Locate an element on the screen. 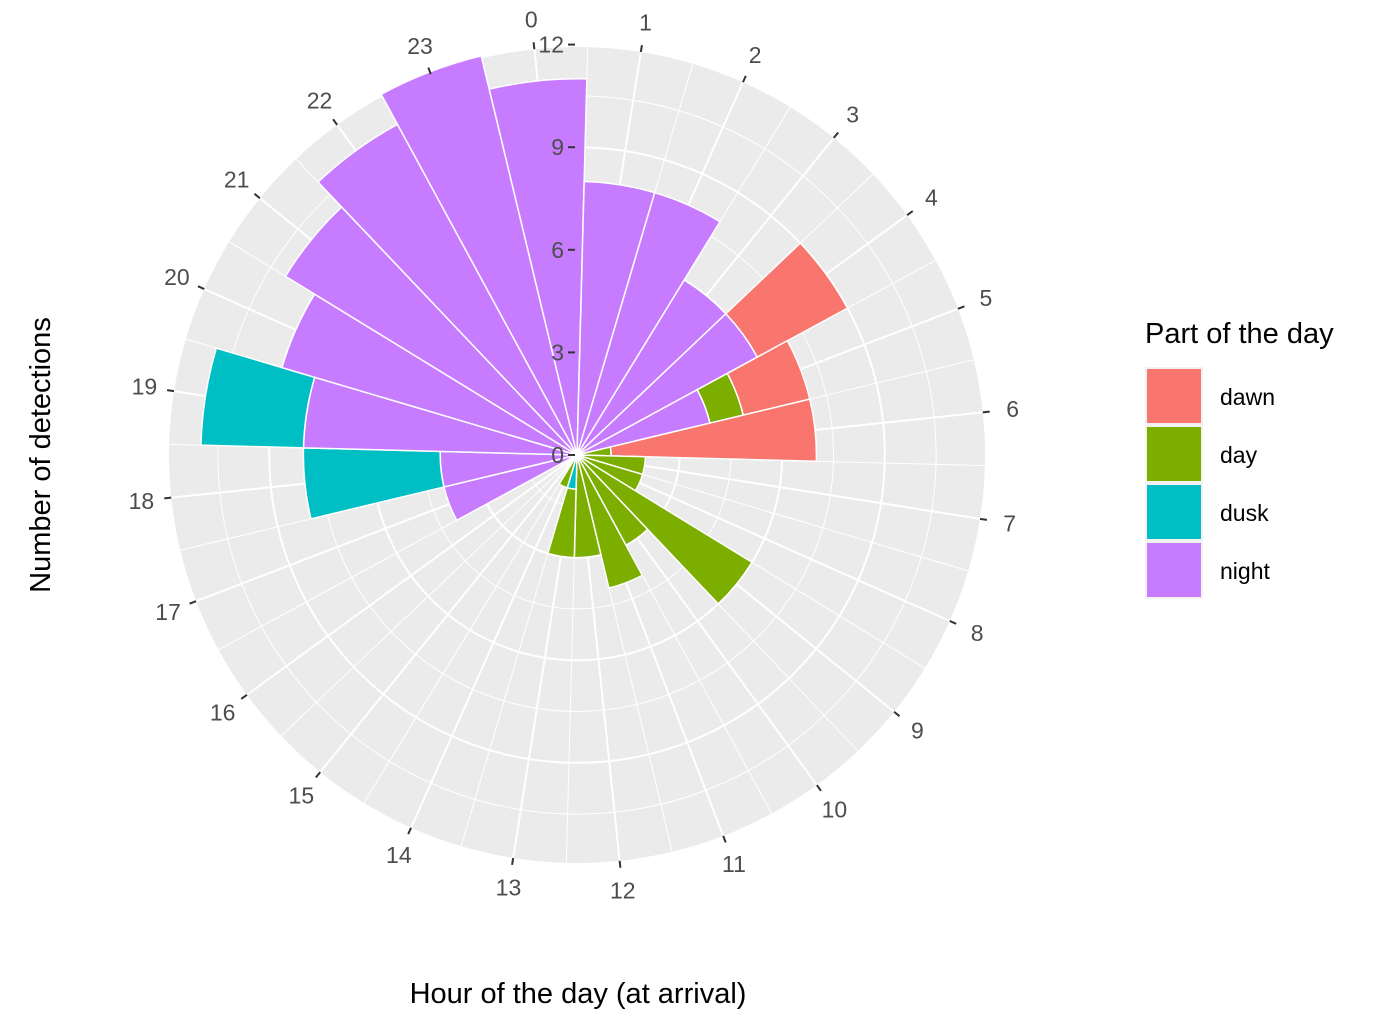 Image resolution: width=1387 pixels, height=1011 pixels. hour-tick-label: 19 is located at coordinates (145, 386).